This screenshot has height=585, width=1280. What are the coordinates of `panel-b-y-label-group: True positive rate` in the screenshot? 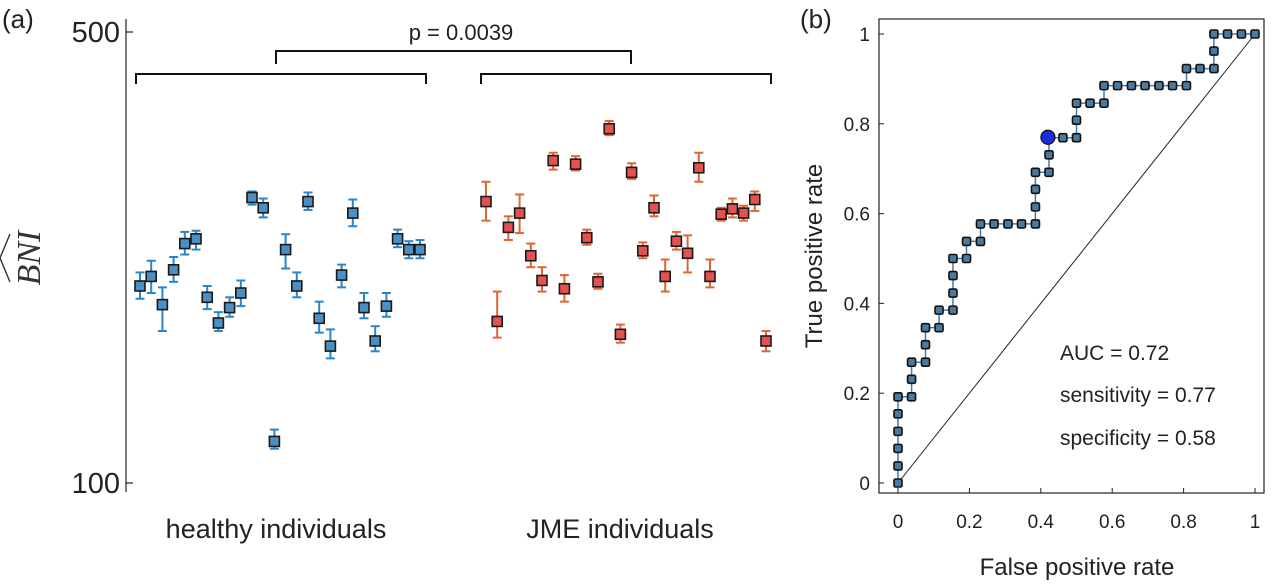 It's located at (814, 256).